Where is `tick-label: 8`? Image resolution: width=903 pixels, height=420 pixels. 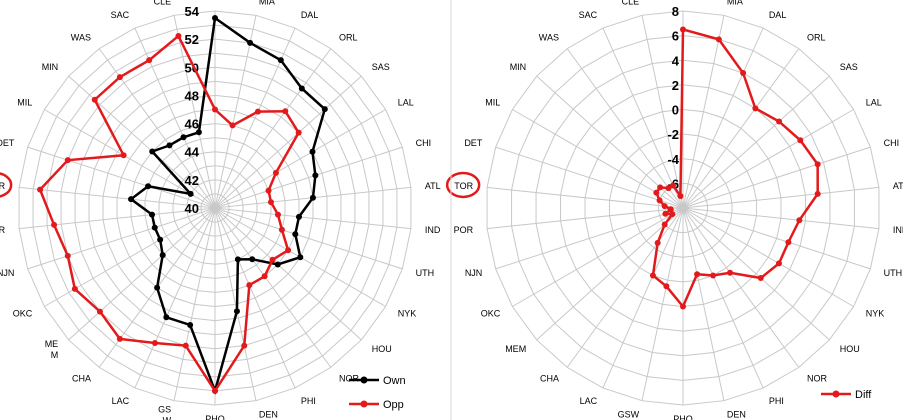
tick-label: 8 is located at coordinates (675, 11).